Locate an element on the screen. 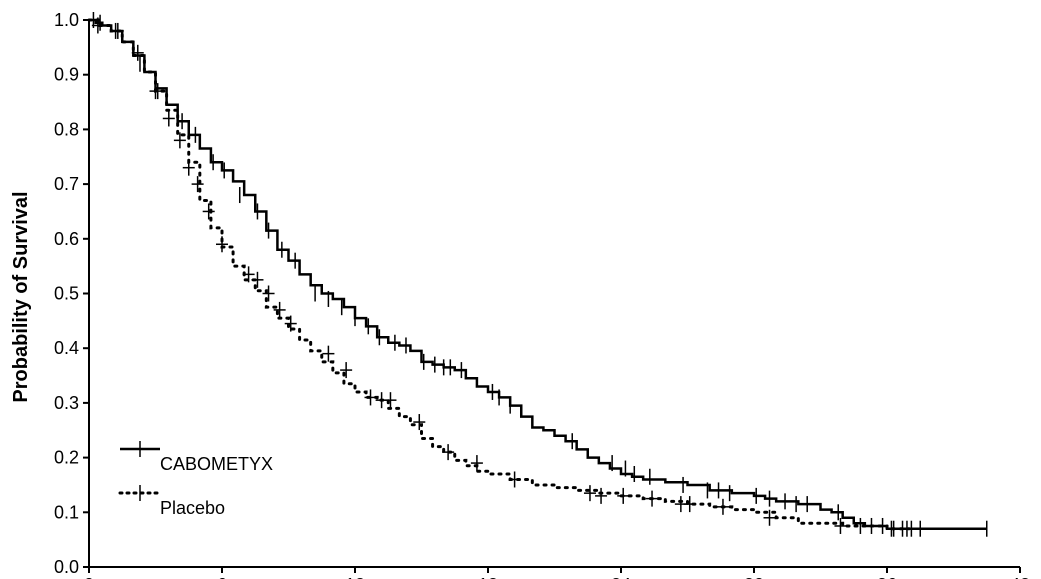 The width and height of the screenshot is (1041, 579). y-tick-label-9: 0.9 is located at coordinates (66, 75).